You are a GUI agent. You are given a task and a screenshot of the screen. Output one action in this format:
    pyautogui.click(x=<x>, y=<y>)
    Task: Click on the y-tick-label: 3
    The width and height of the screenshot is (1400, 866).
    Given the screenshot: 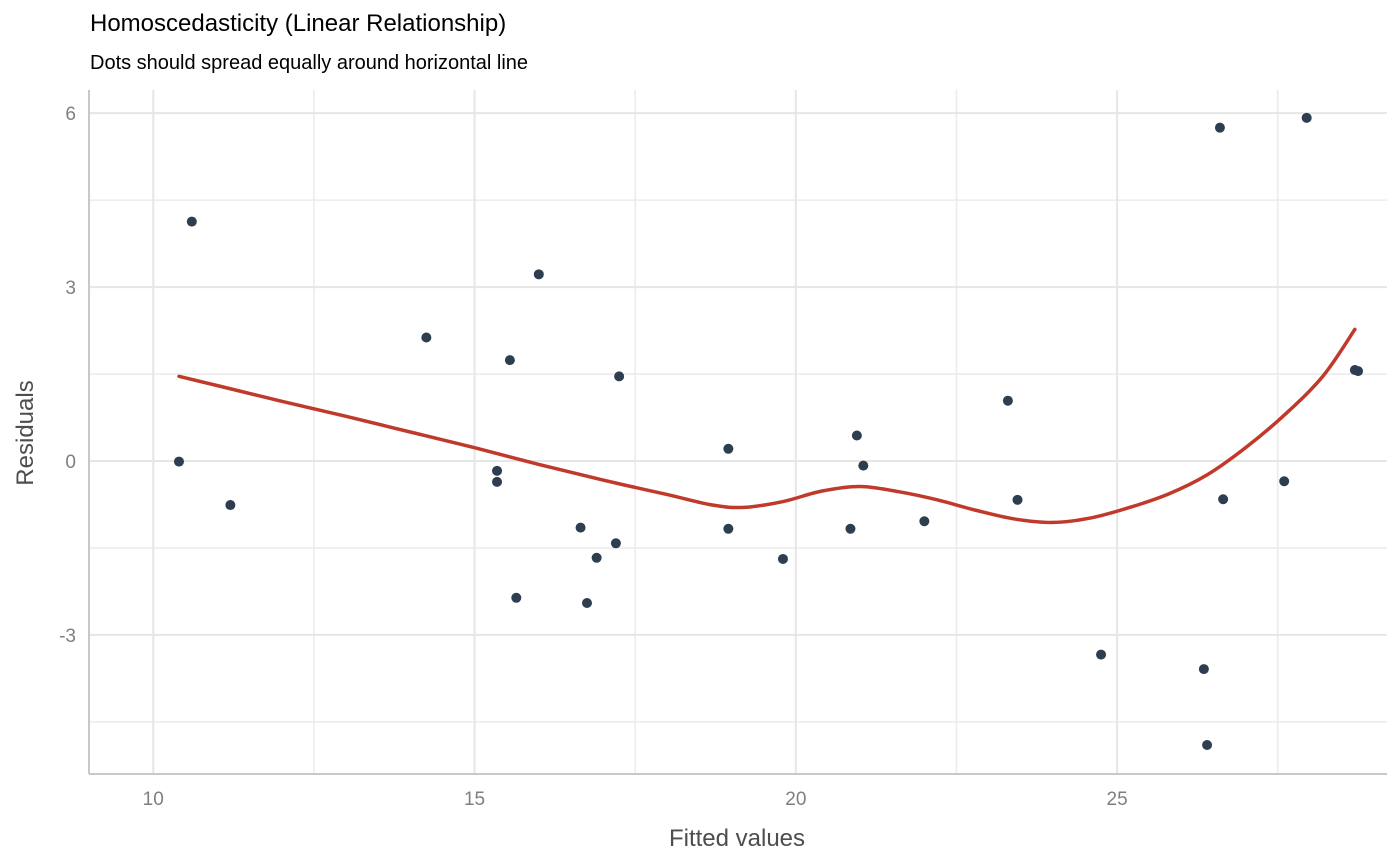 What is the action you would take?
    pyautogui.click(x=70, y=288)
    